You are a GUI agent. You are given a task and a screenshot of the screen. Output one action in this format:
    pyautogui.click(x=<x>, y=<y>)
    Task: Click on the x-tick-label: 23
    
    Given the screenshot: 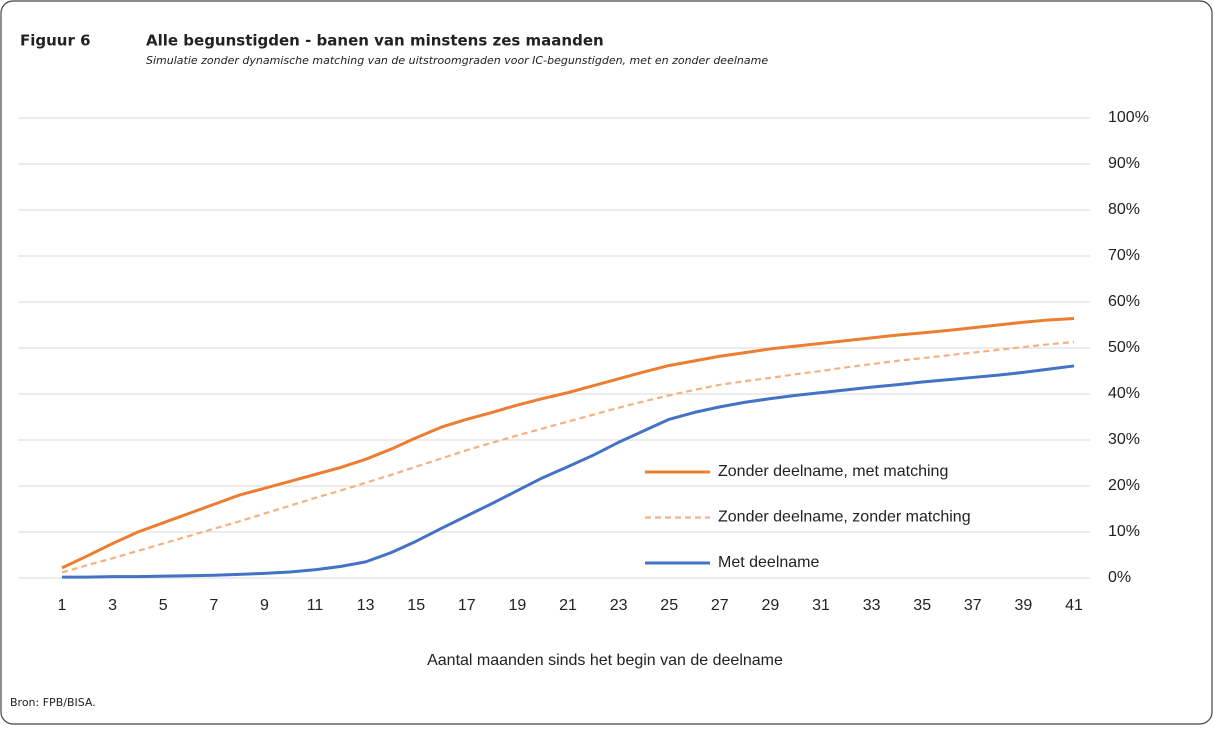 What is the action you would take?
    pyautogui.click(x=619, y=605)
    